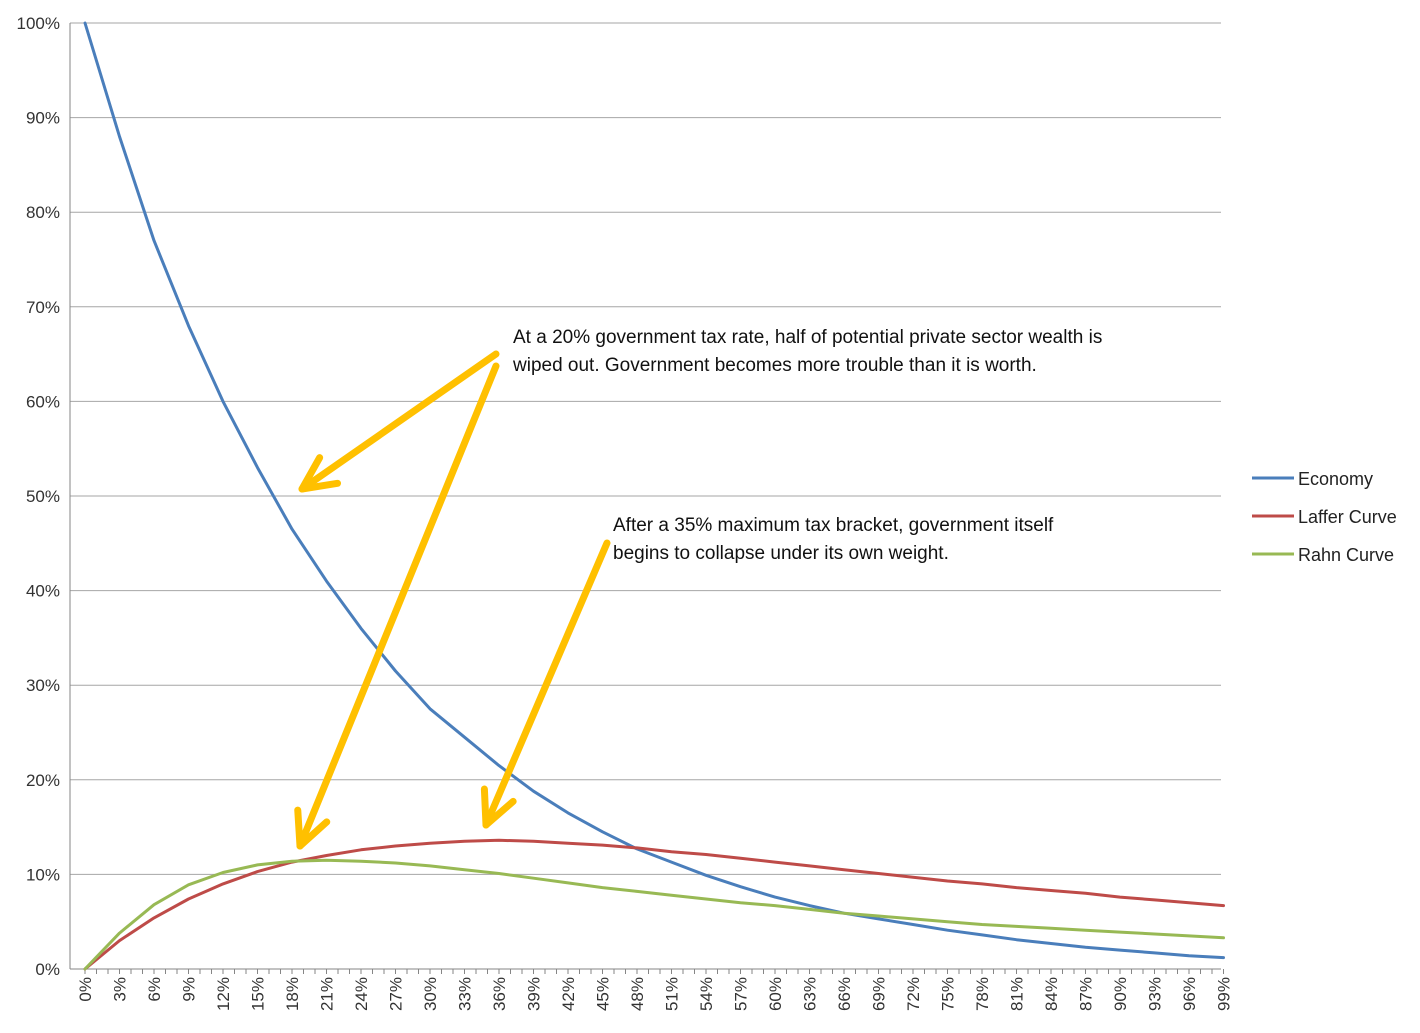  What do you see at coordinates (498, 807) in the screenshot?
I see `arrow-to-laffer-peak-head` at bounding box center [498, 807].